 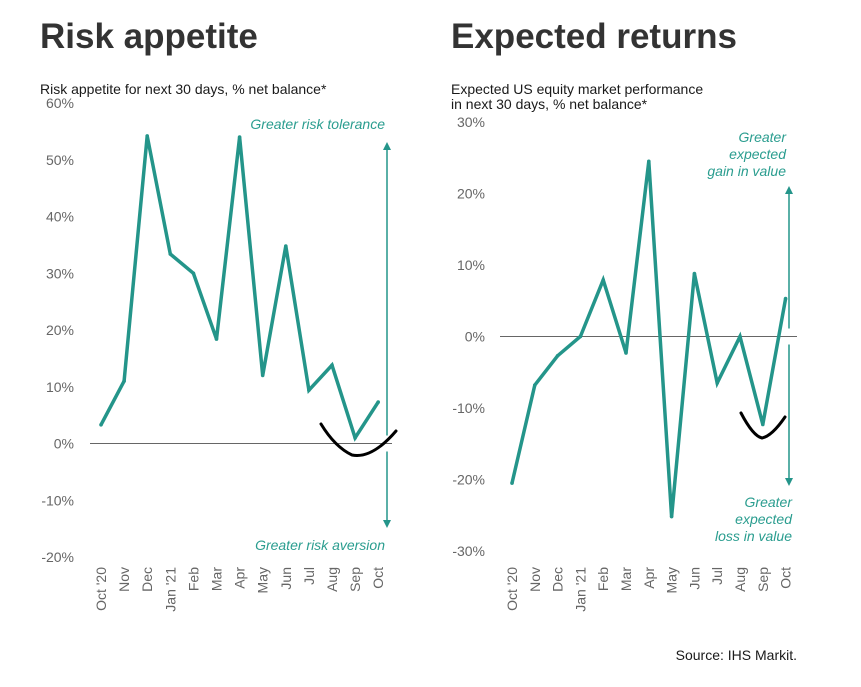 I want to click on annotation-top: gain in value, so click(x=746, y=171).